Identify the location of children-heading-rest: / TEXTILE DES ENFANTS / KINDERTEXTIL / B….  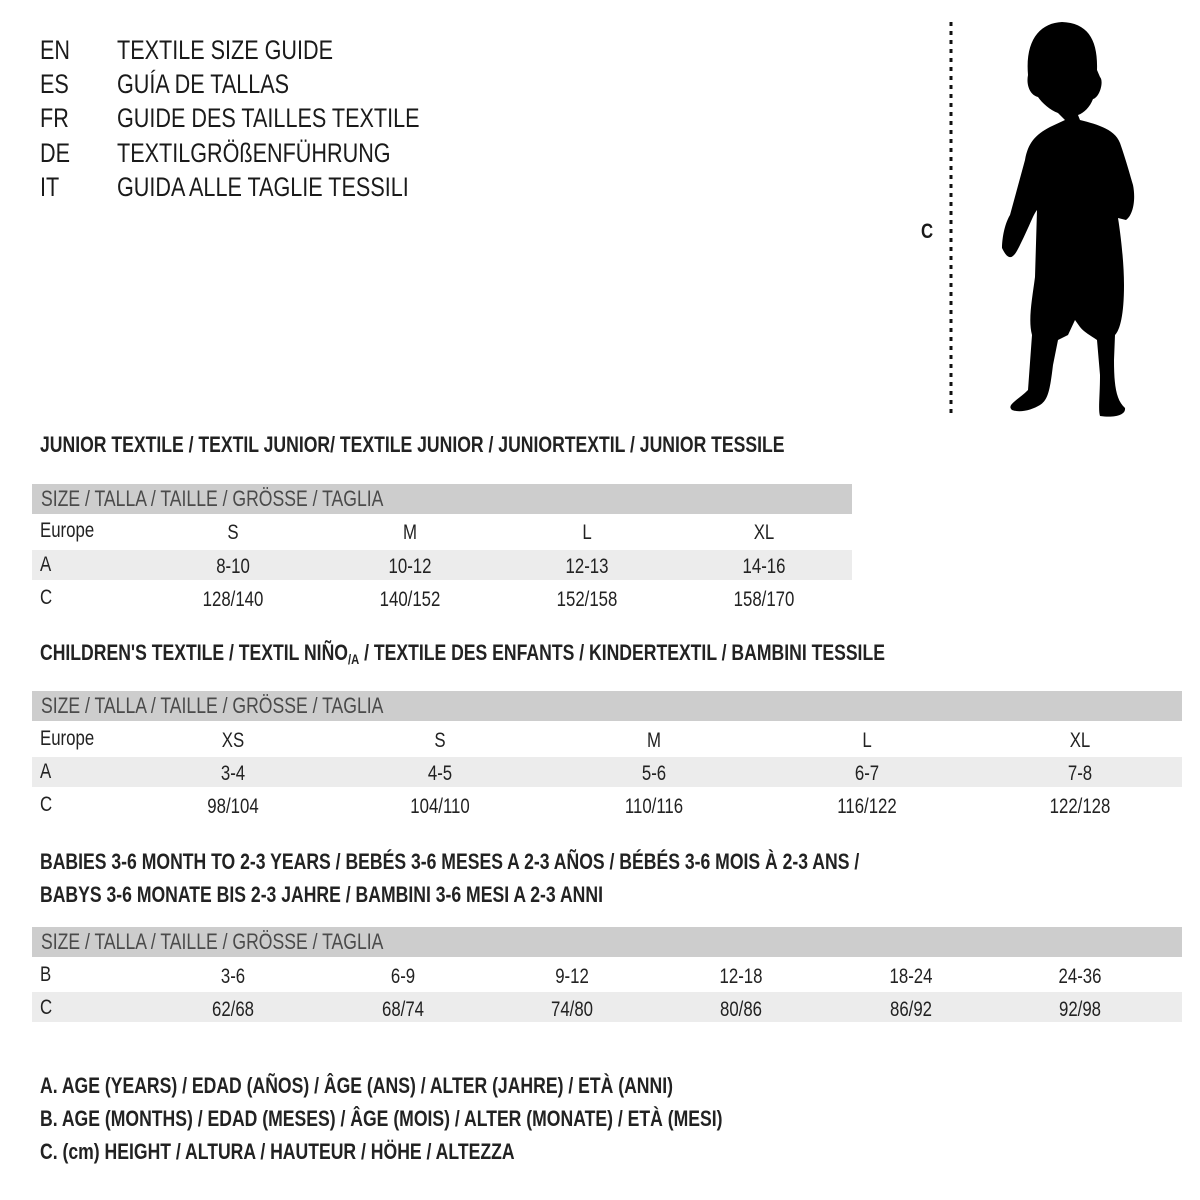
(622, 652).